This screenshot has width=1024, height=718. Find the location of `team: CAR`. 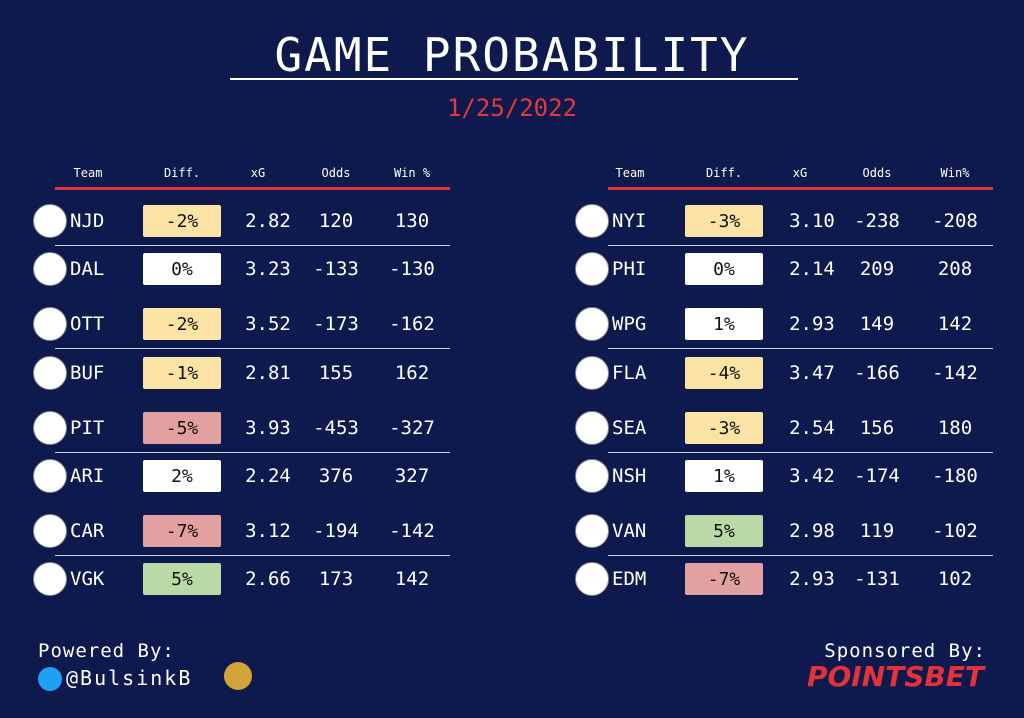

team: CAR is located at coordinates (87, 531).